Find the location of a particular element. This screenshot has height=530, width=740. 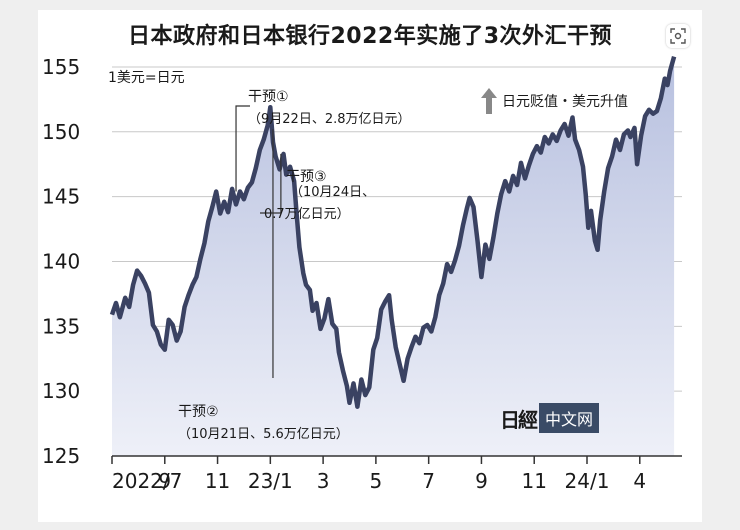

legend-note: 日元贬值・美元升值 is located at coordinates (554, 101).